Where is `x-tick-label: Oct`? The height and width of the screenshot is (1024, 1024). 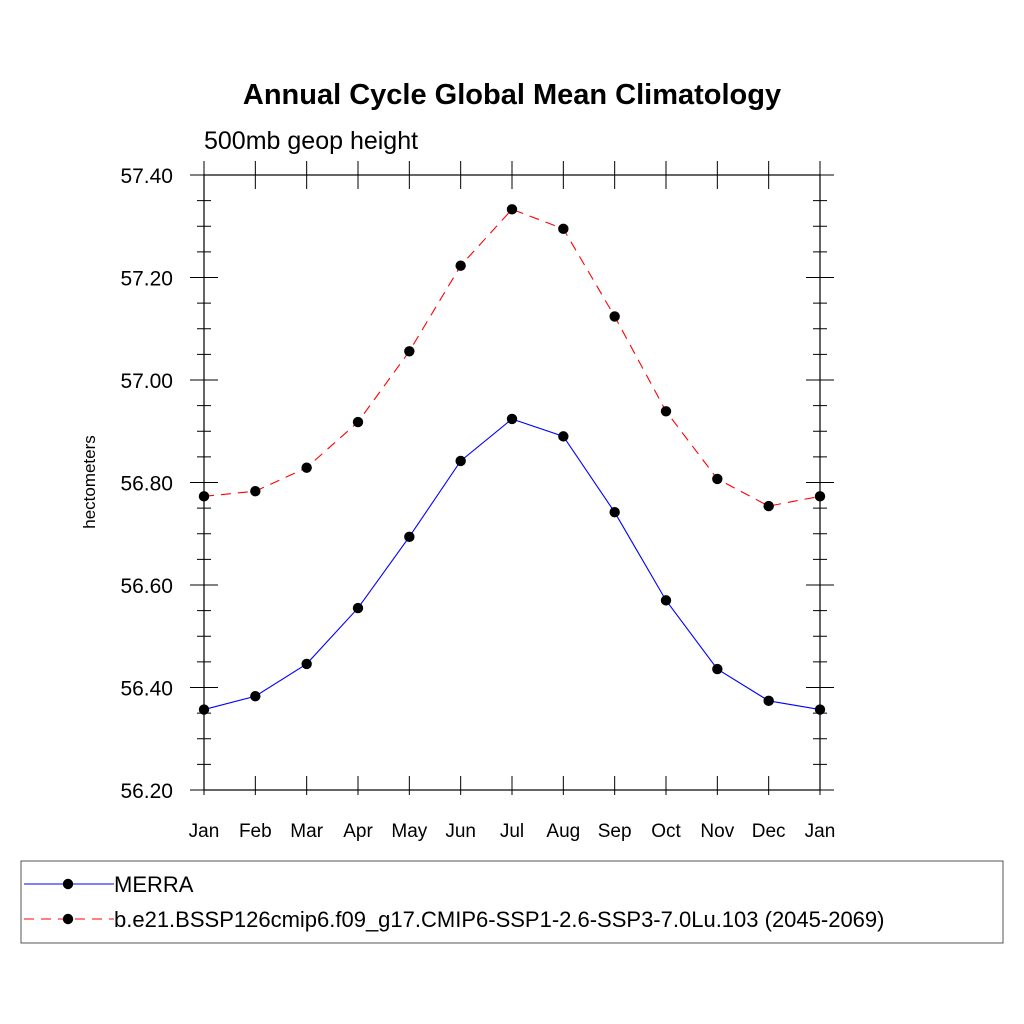
x-tick-label: Oct is located at coordinates (666, 831).